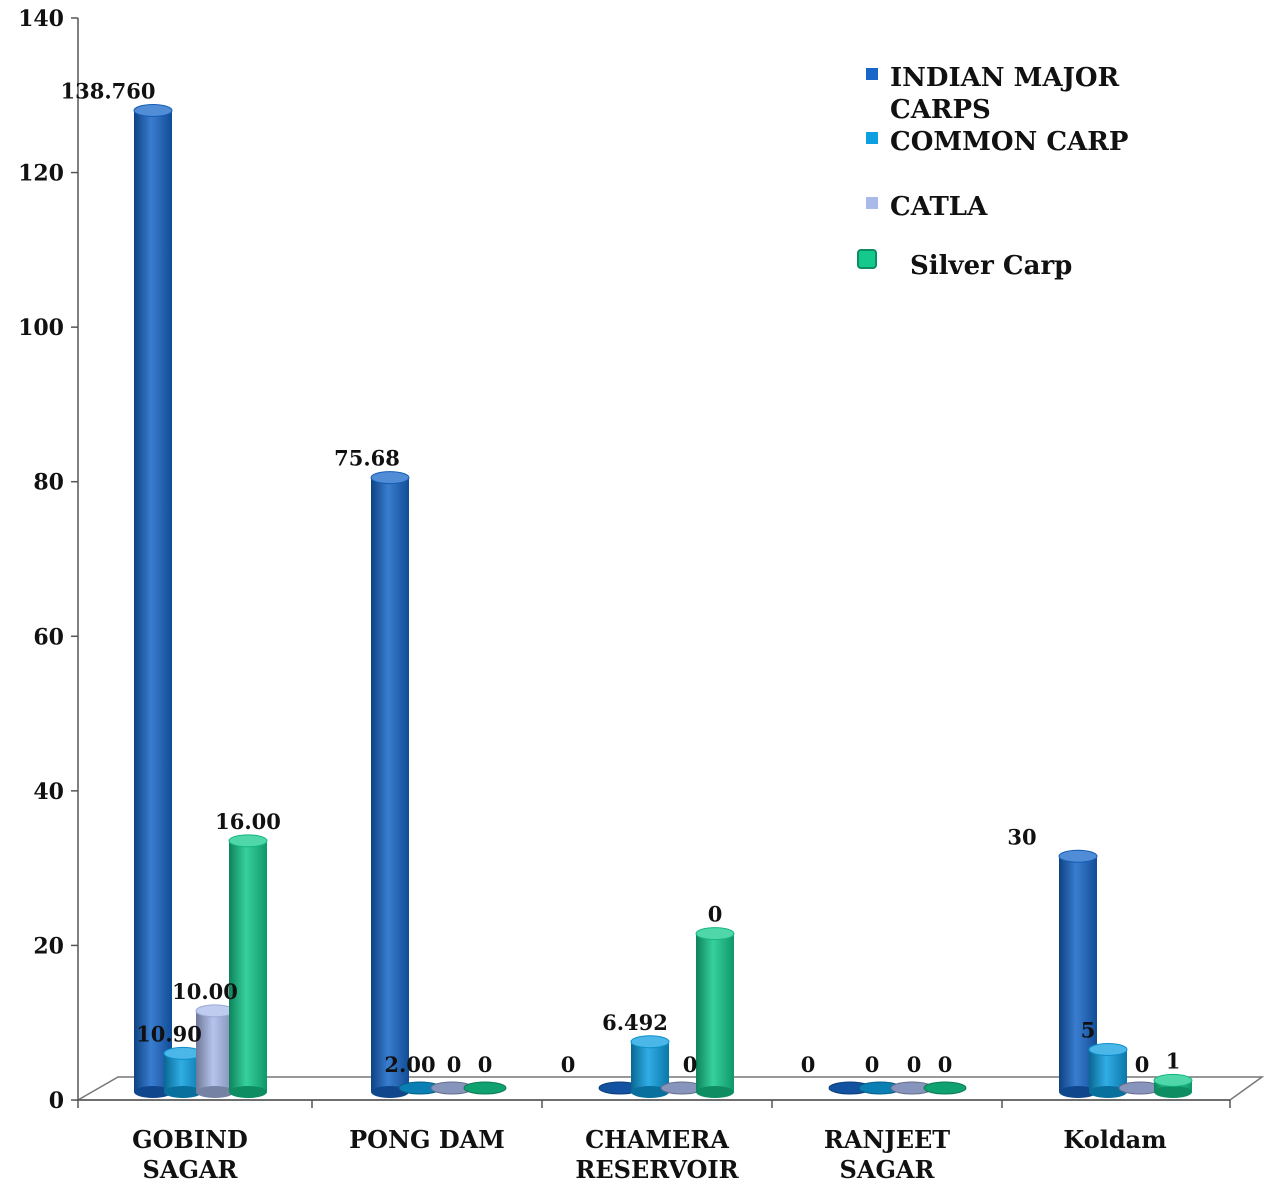 This screenshot has height=1195, width=1277. What do you see at coordinates (48, 792) in the screenshot?
I see `y-tick-label: 40` at bounding box center [48, 792].